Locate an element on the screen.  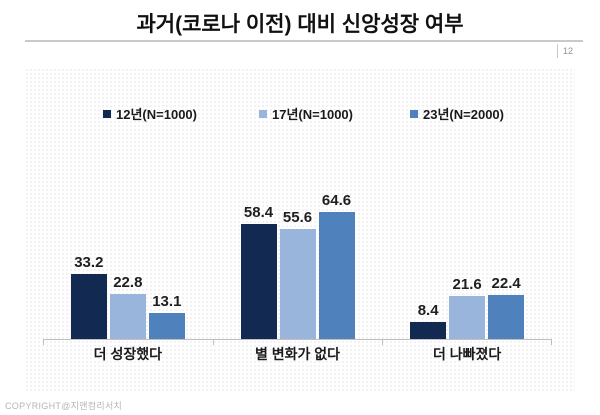
bar-value-label: 22.8 is located at coordinates (128, 283).